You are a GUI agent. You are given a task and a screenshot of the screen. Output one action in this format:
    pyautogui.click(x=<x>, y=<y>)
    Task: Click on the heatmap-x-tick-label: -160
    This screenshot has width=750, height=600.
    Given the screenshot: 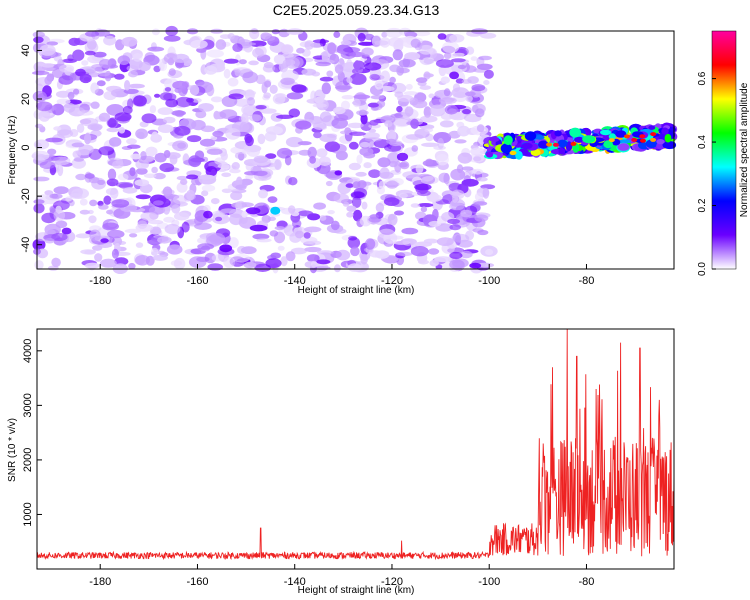 What is the action you would take?
    pyautogui.click(x=197, y=281)
    